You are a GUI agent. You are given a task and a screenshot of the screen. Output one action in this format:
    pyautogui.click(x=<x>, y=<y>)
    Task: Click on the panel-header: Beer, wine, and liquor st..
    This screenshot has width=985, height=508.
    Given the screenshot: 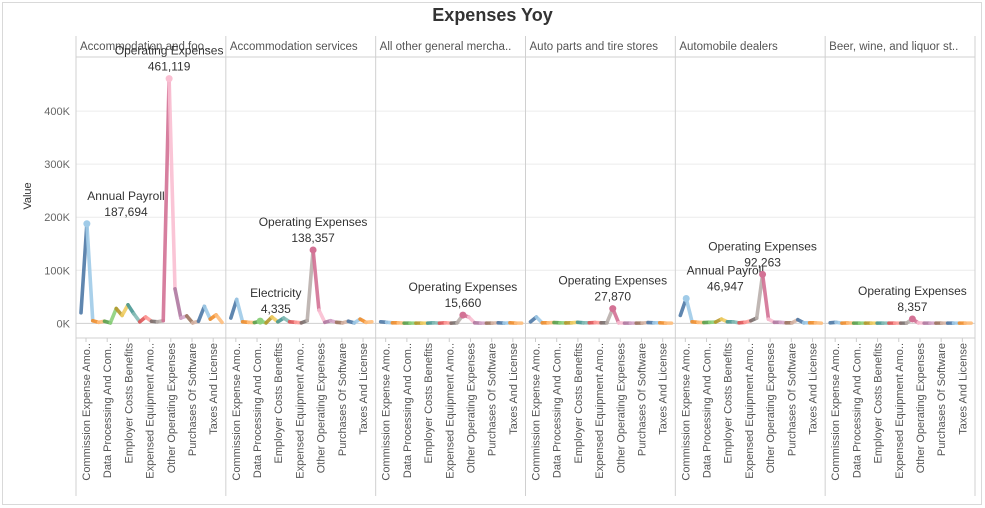 What is the action you would take?
    pyautogui.click(x=893, y=47)
    